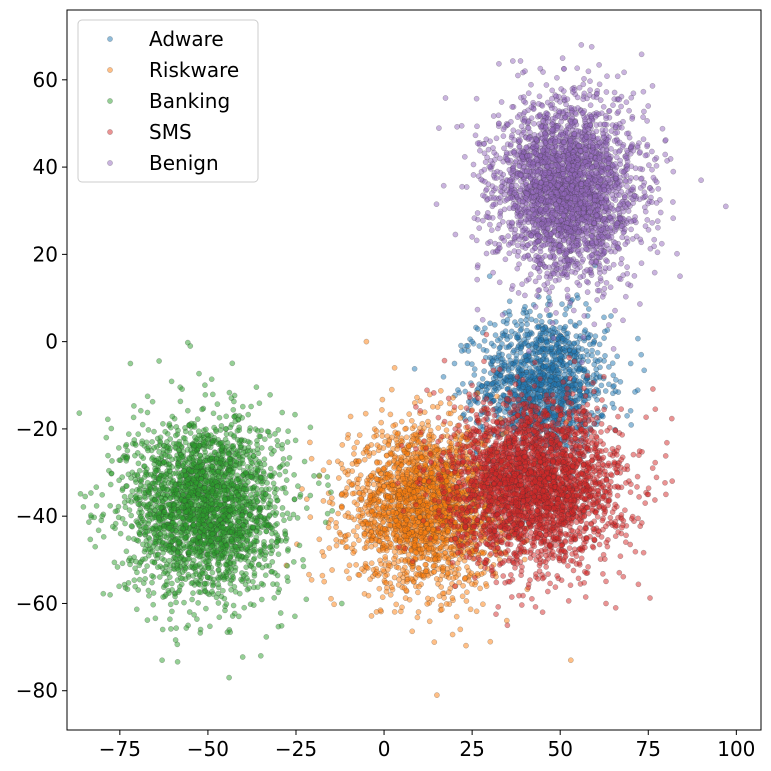 The width and height of the screenshot is (771, 771). What do you see at coordinates (405, 502) in the screenshot?
I see `point-riskware-1921` at bounding box center [405, 502].